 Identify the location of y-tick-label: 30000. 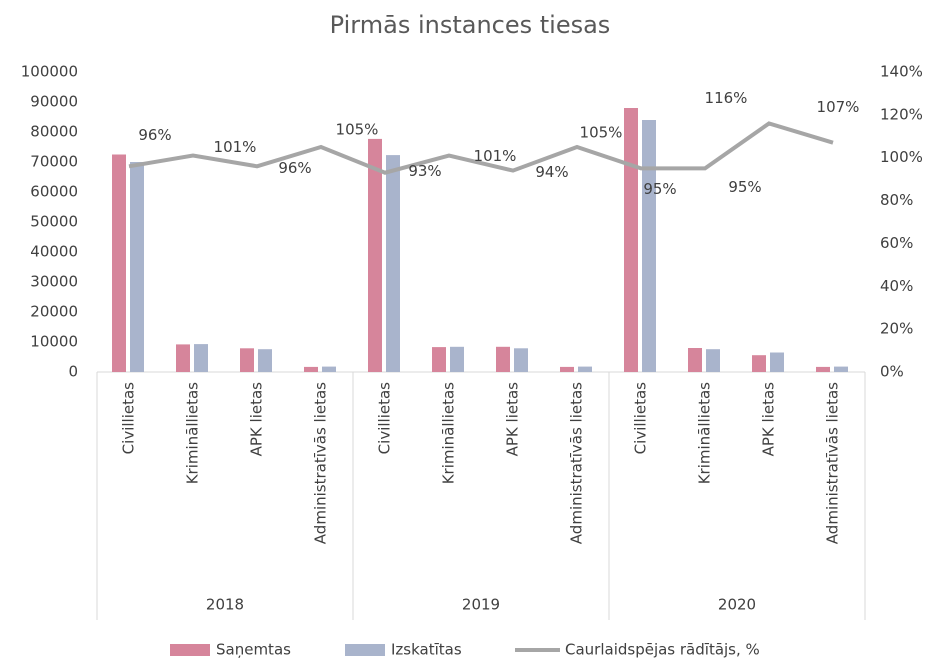
(54, 282).